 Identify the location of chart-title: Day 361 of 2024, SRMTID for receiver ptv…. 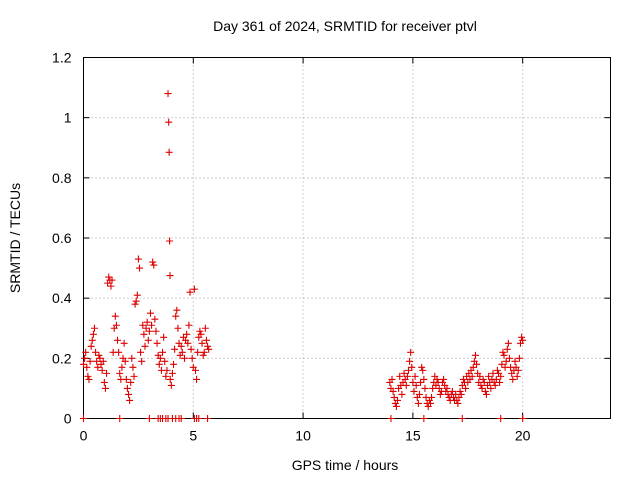
(345, 26).